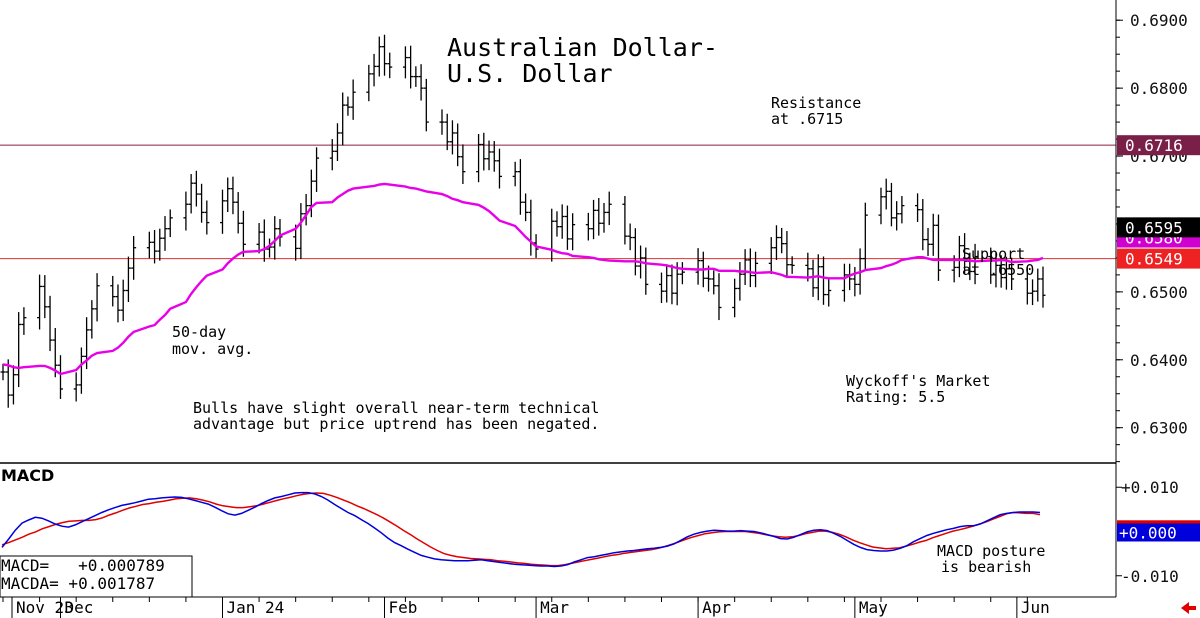  Describe the element at coordinates (1159, 292) in the screenshot. I see `price-tick-label: 0.6500` at that location.